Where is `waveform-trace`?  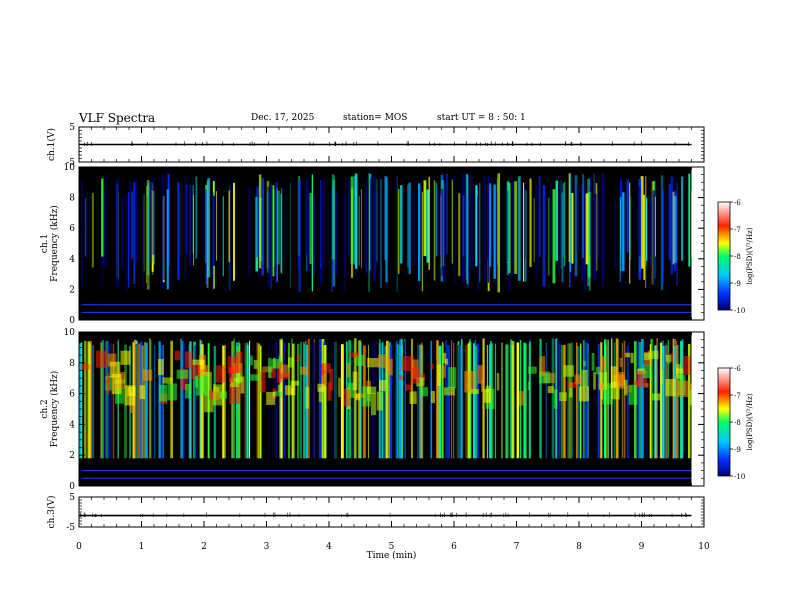
waveform-trace is located at coordinates (385, 515).